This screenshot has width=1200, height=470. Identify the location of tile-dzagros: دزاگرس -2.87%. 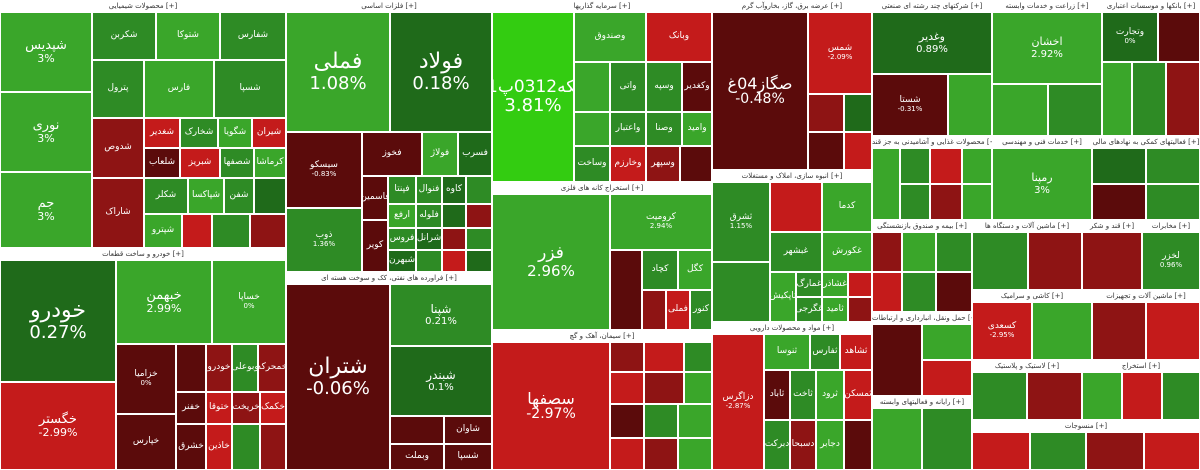
(738, 402).